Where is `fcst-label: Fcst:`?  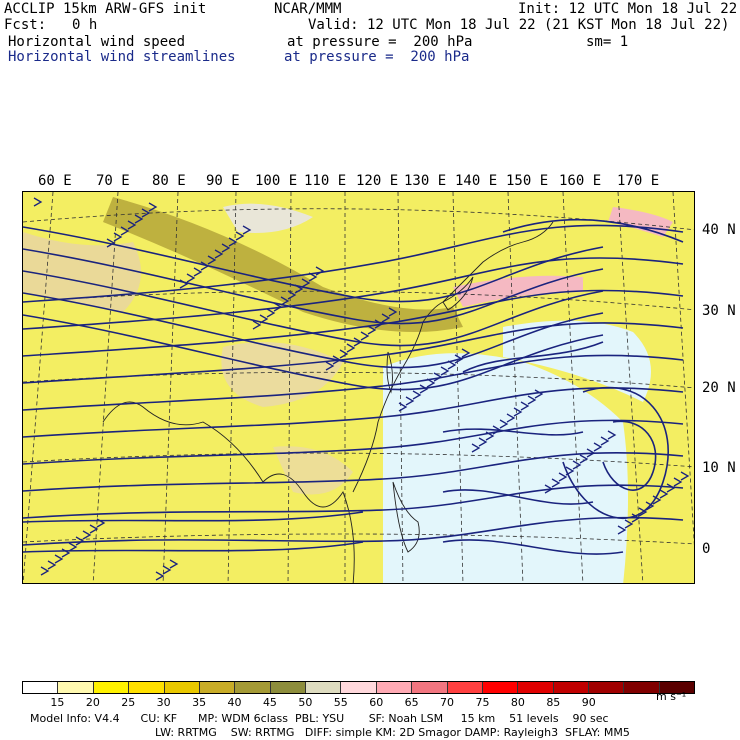 fcst-label: Fcst: is located at coordinates (25, 25).